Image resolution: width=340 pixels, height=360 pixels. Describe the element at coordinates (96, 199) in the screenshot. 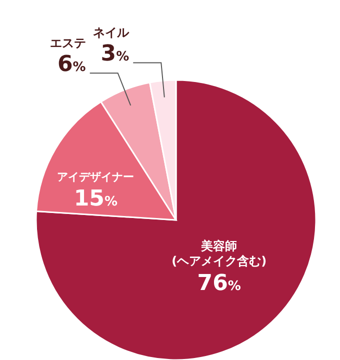

I see `data-label: 15%` at that location.